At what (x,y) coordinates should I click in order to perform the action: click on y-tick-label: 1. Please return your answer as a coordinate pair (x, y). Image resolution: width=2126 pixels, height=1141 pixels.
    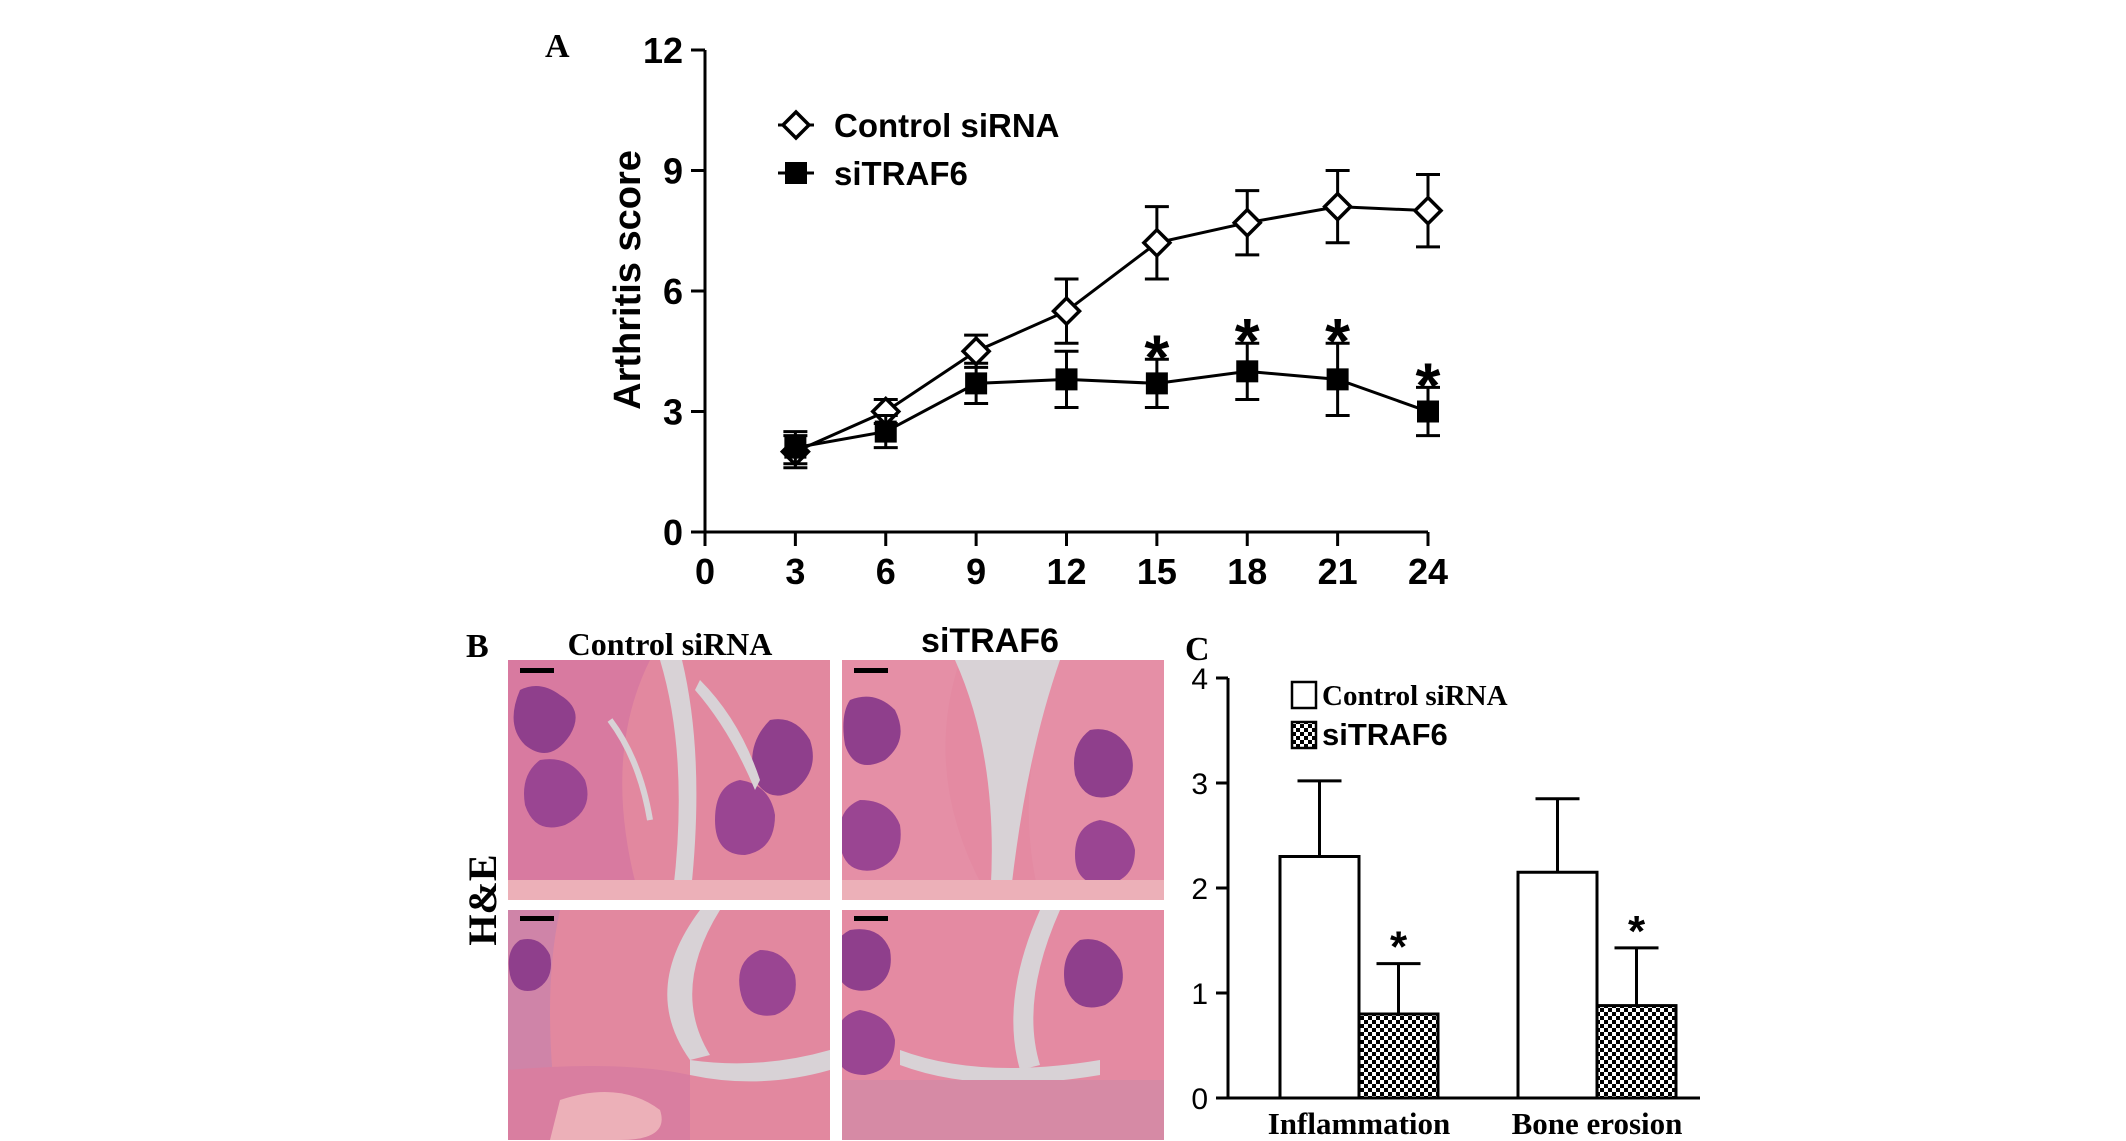
    Looking at the image, I should click on (1199, 994).